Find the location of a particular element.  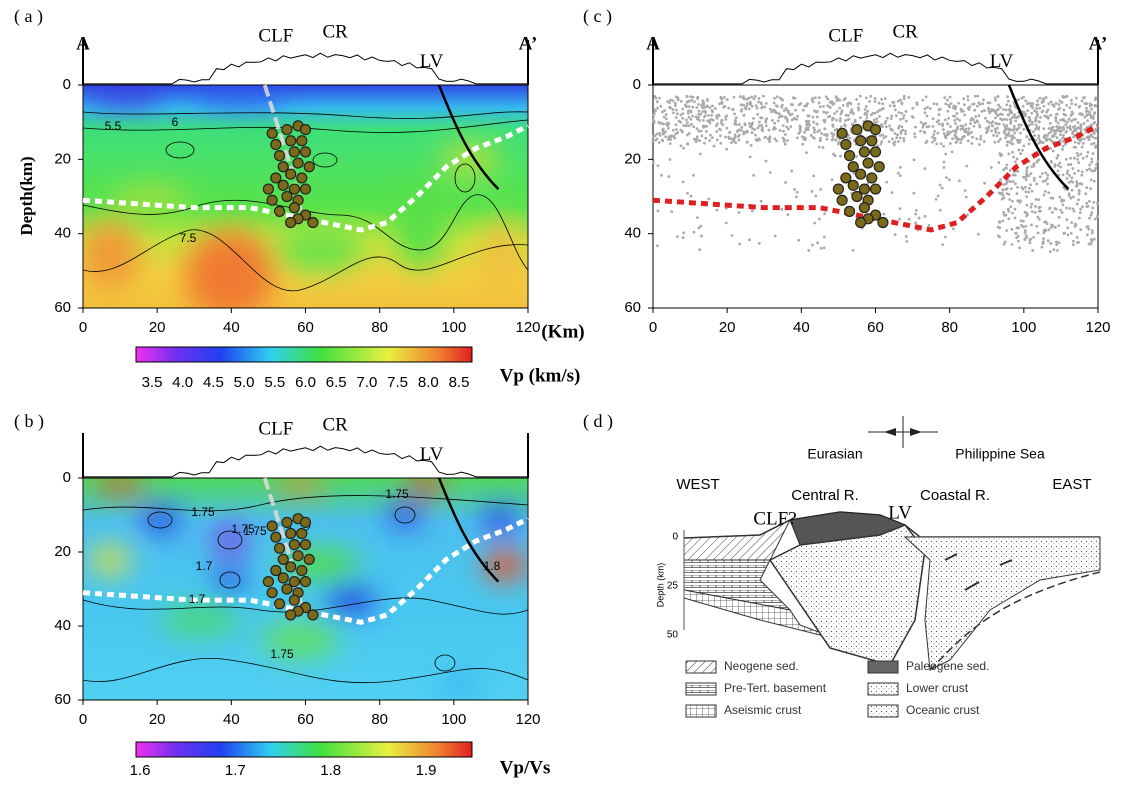

moho is located at coordinates (306, 178).